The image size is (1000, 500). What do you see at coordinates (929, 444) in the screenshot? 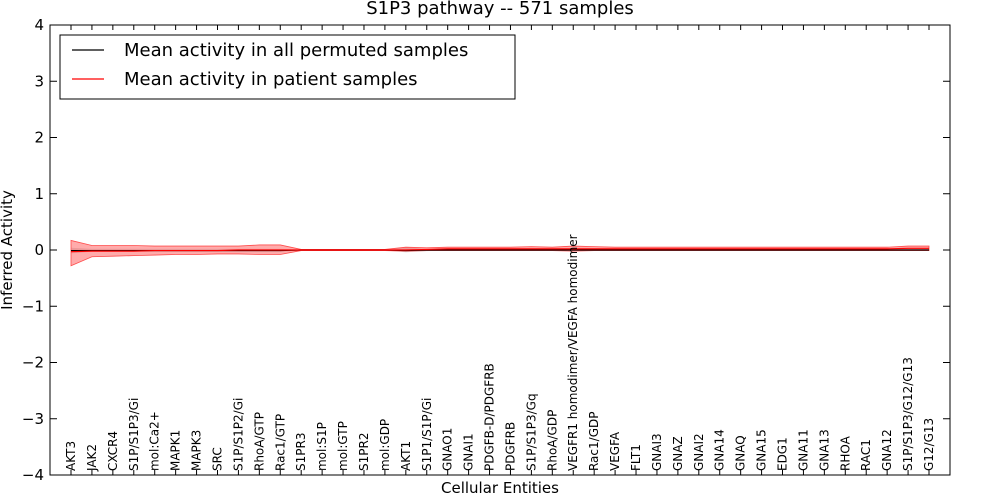
I see `x-tick-label: G12/G13` at bounding box center [929, 444].